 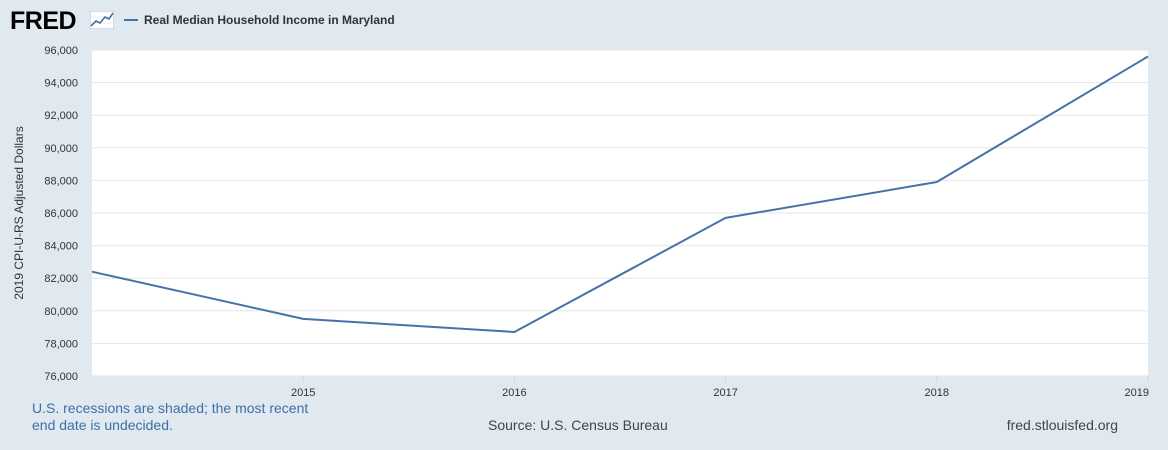 I want to click on y-tick-label: 96,000, so click(x=61, y=51).